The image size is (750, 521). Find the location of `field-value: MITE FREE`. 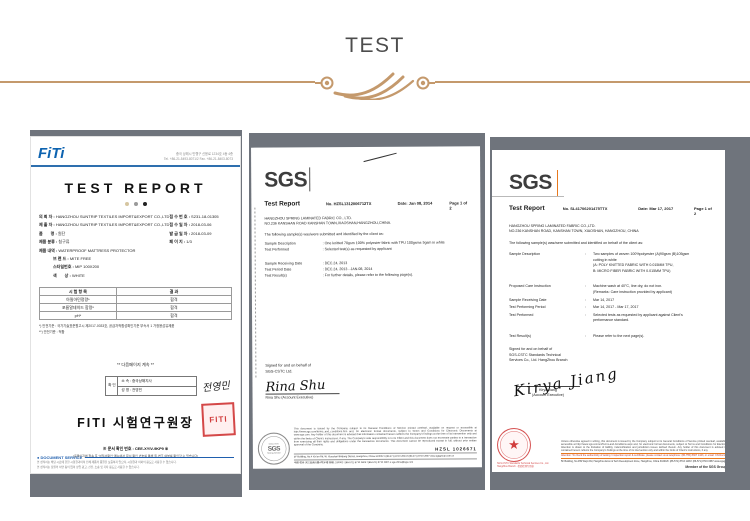

field-value: MITE FREE is located at coordinates (80, 258).